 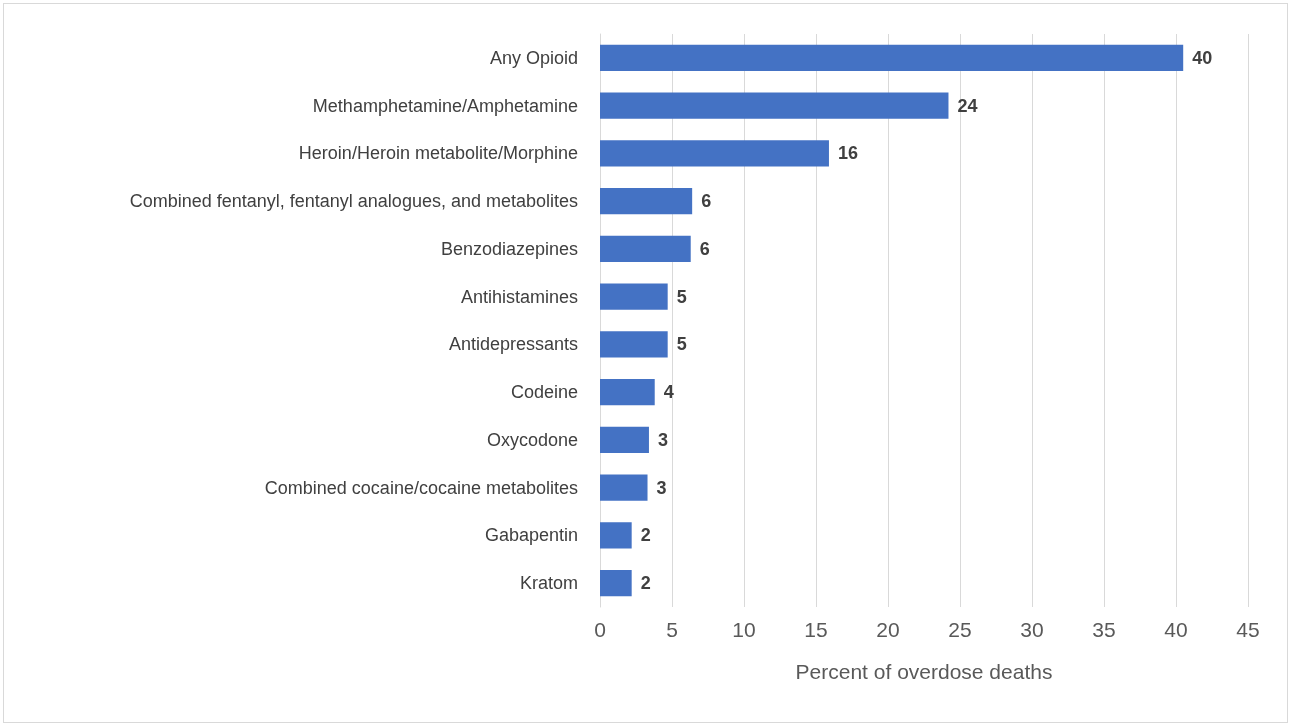 I want to click on y-tick-label: Antidepressants, so click(x=513, y=344).